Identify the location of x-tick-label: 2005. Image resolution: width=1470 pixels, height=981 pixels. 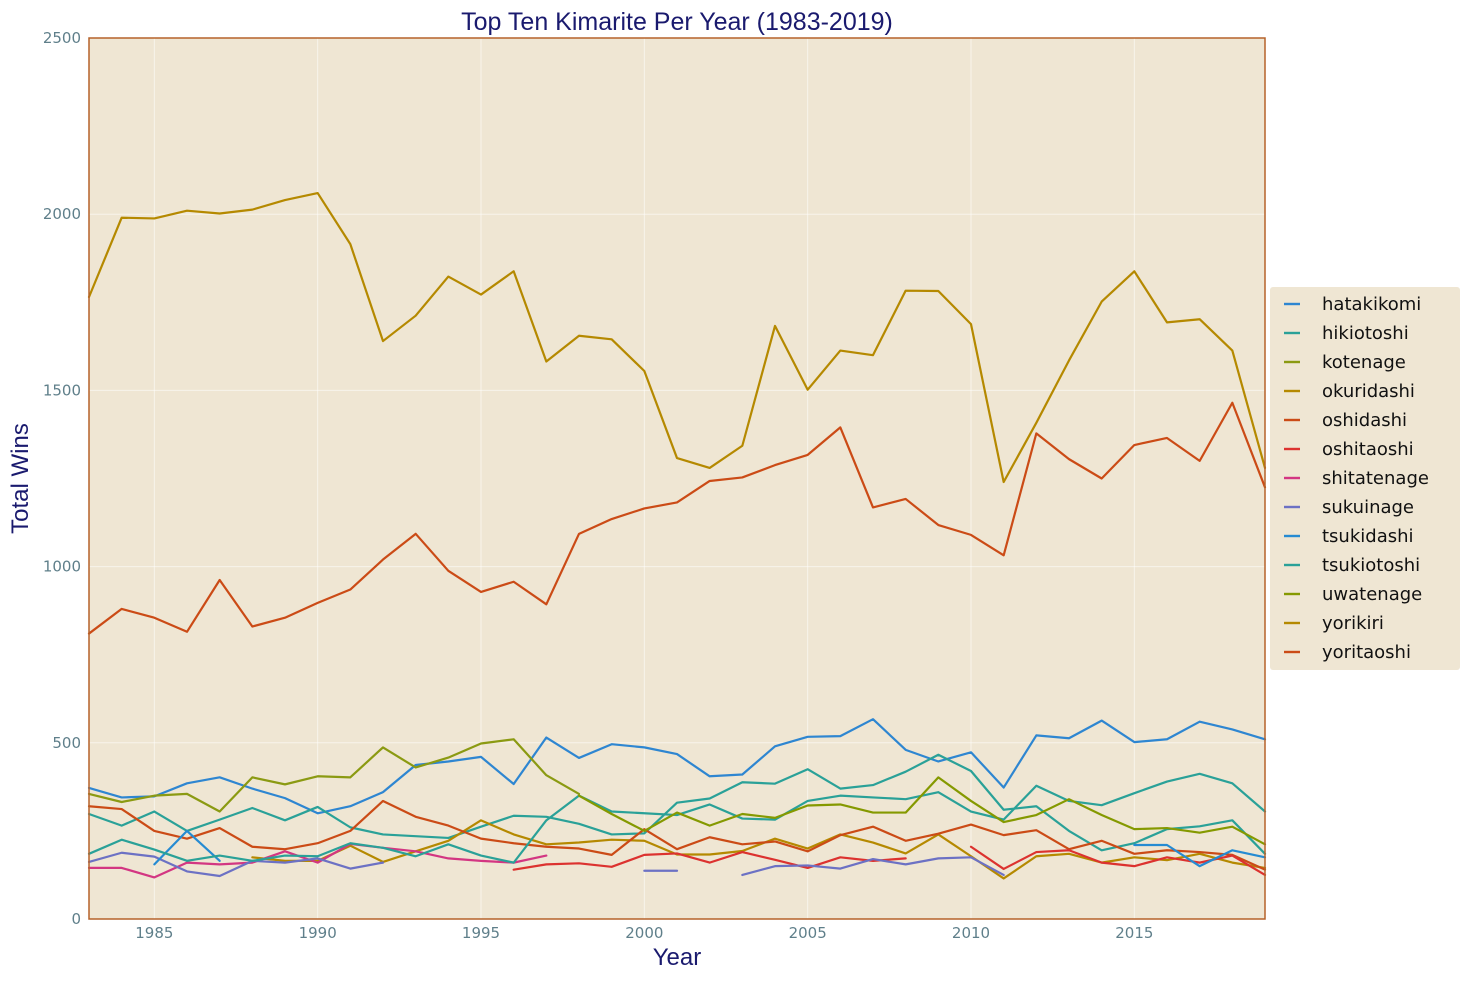
(808, 933).